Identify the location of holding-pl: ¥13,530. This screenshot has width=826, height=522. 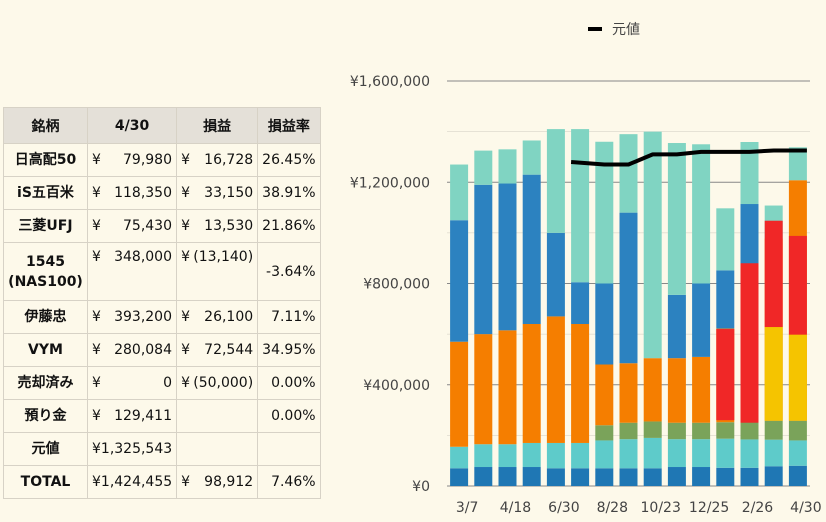
(217, 226).